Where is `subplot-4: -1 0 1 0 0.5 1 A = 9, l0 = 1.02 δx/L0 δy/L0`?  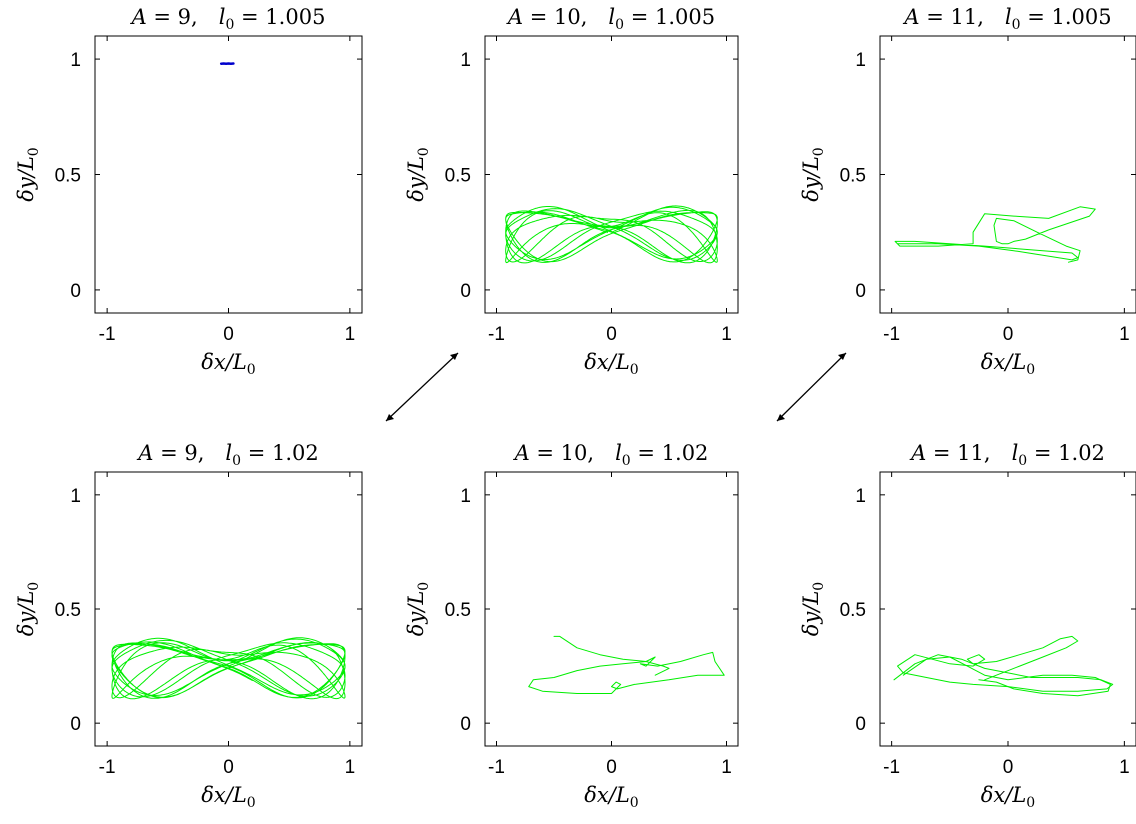 subplot-4: -1 0 1 0 0.5 1 A = 9, l0 = 1.02 δx/L0 δy/L0 is located at coordinates (188, 626).